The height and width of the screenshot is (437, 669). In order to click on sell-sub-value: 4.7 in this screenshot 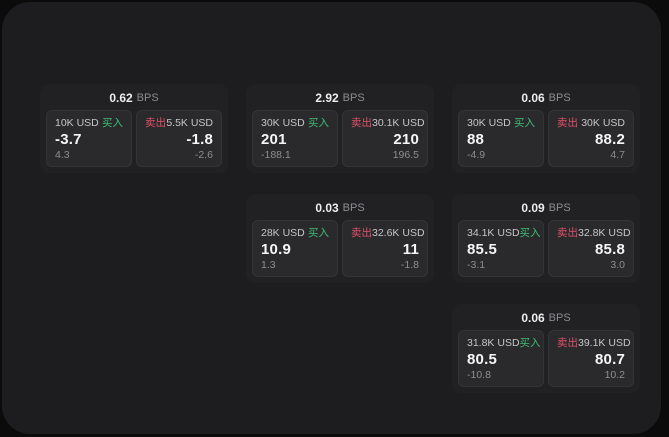, I will do `click(617, 154)`.